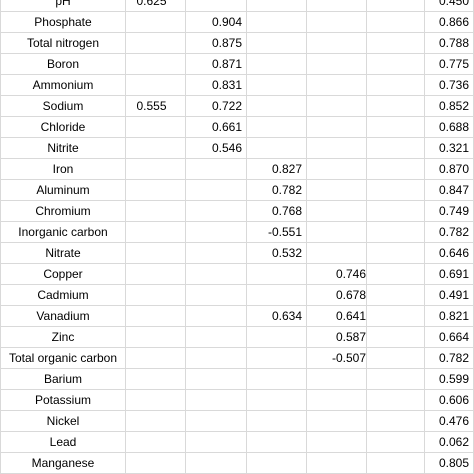 This screenshot has height=474, width=474. Describe the element at coordinates (237, 211) in the screenshot. I see `table-row: Chromium 0.768 0.749` at that location.